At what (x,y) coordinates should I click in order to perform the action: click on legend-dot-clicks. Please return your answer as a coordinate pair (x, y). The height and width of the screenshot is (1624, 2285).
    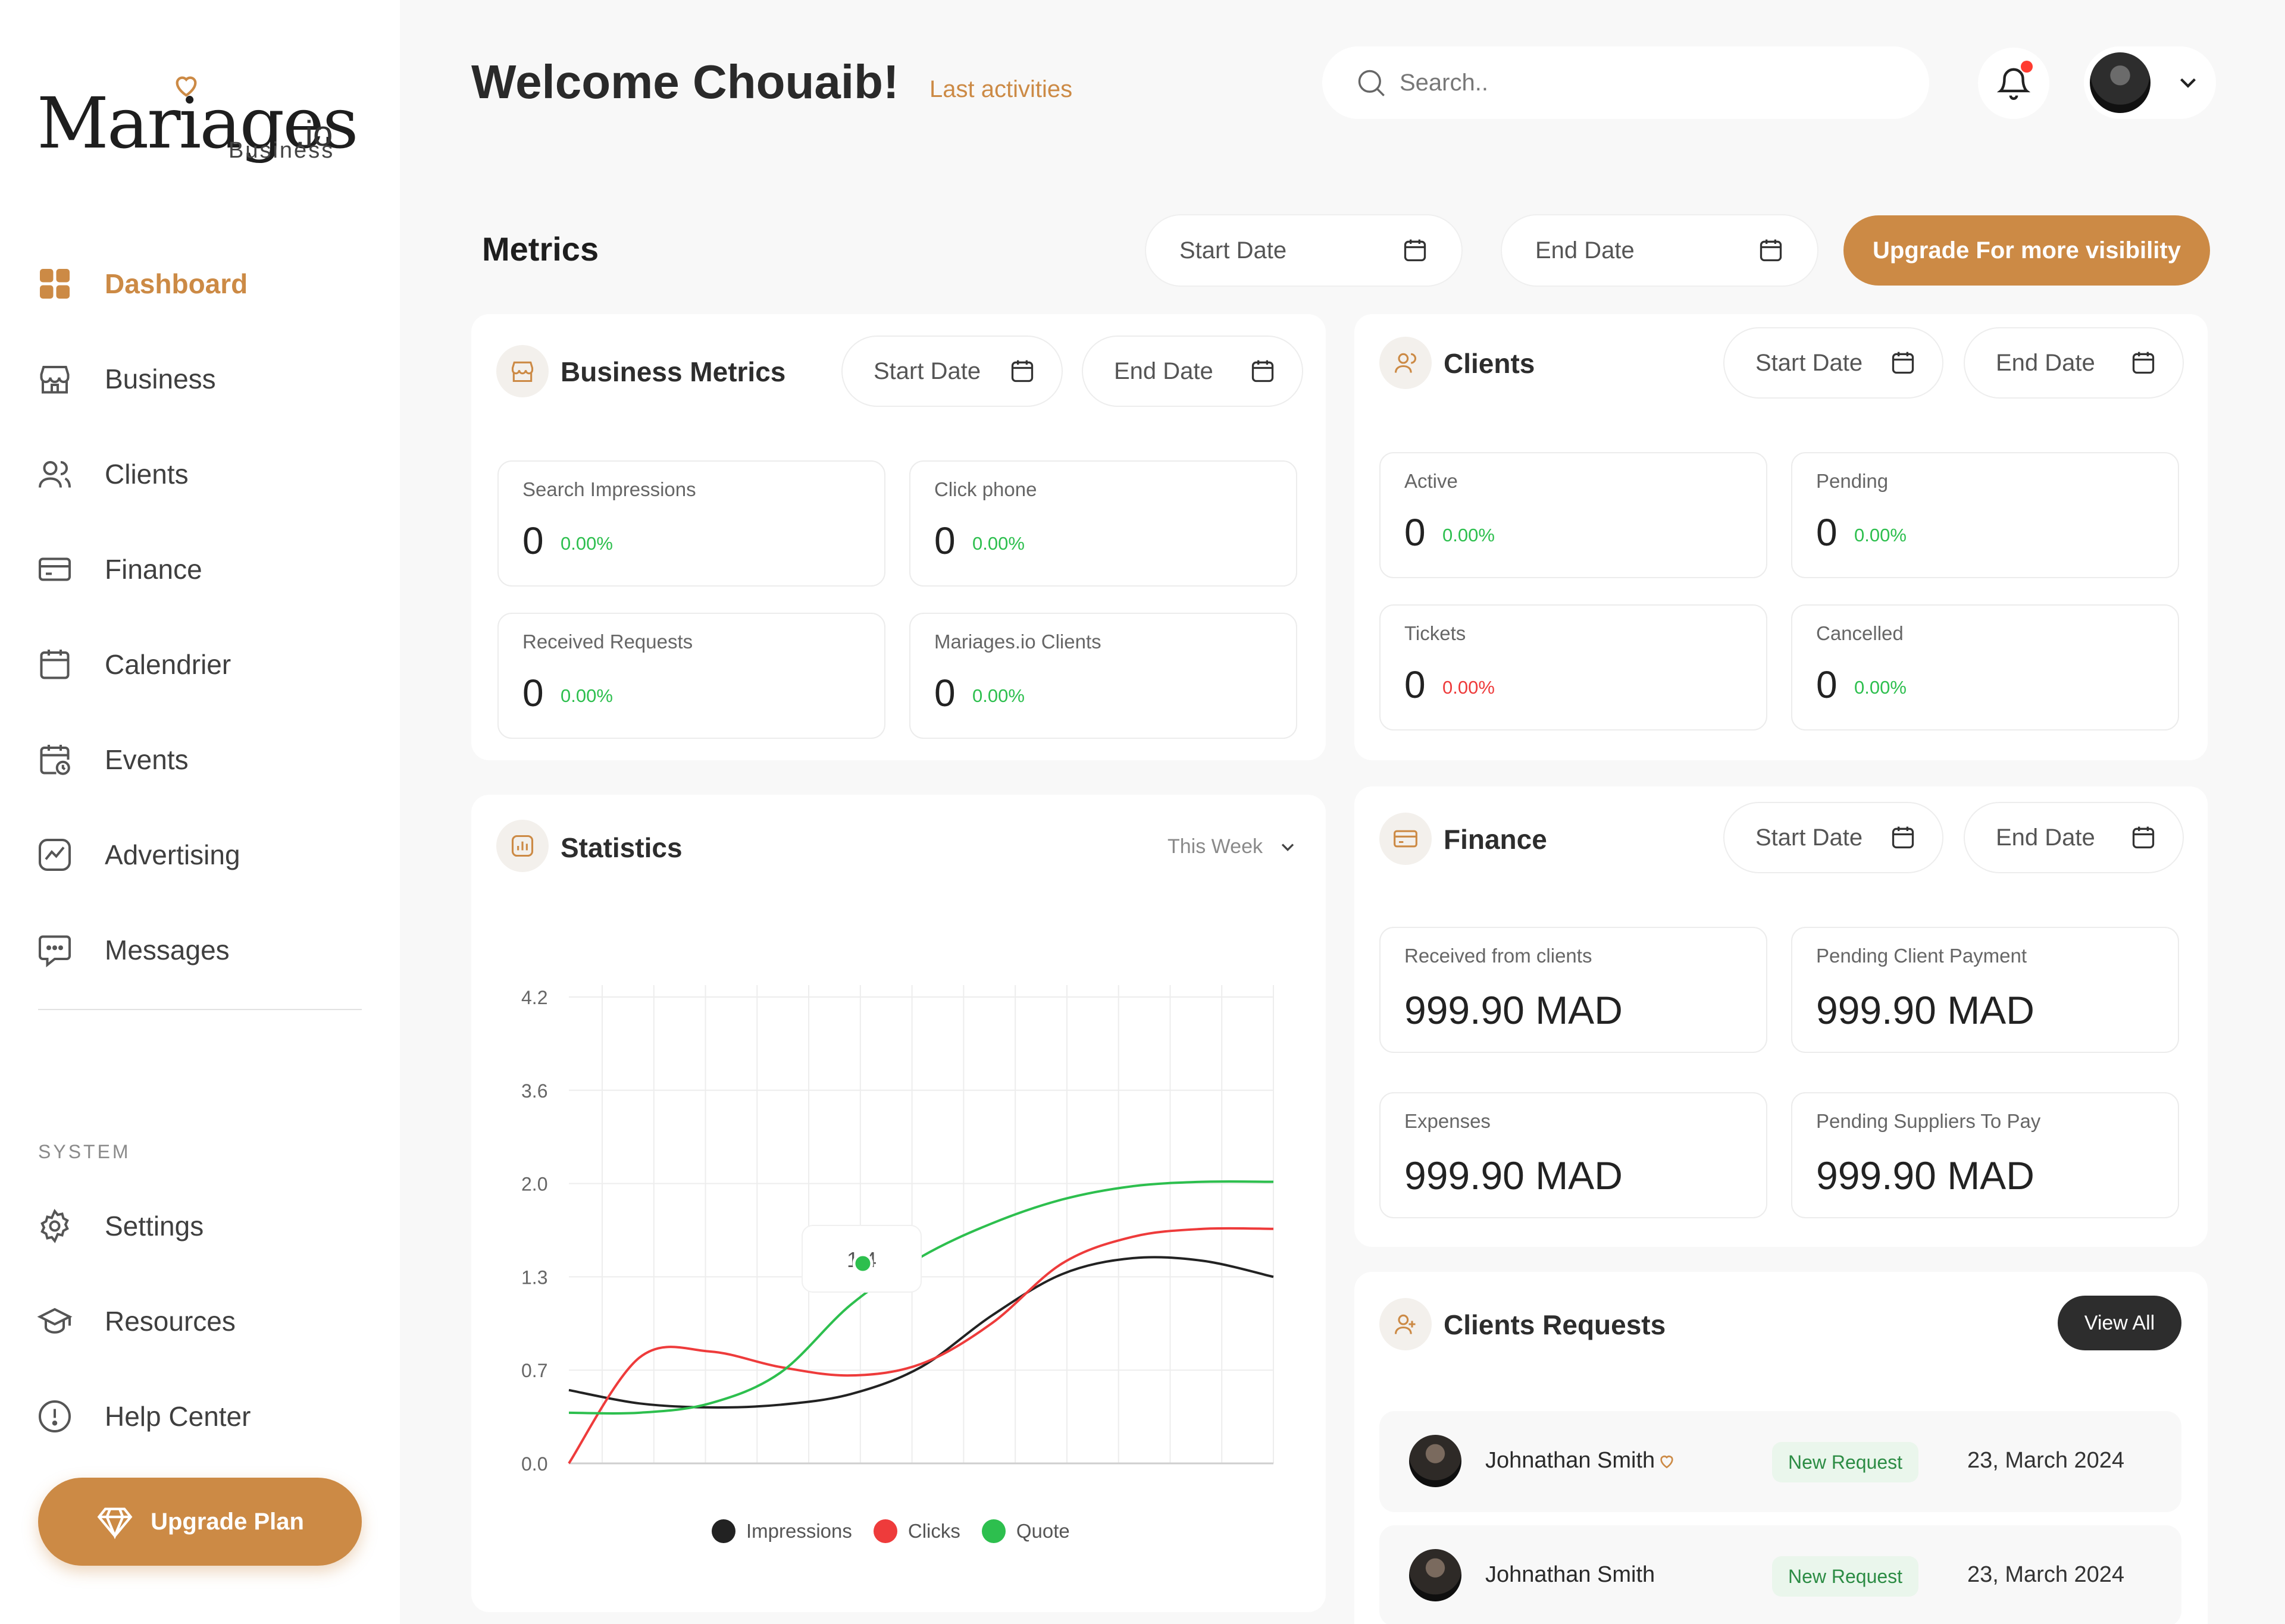
    Looking at the image, I should click on (885, 1531).